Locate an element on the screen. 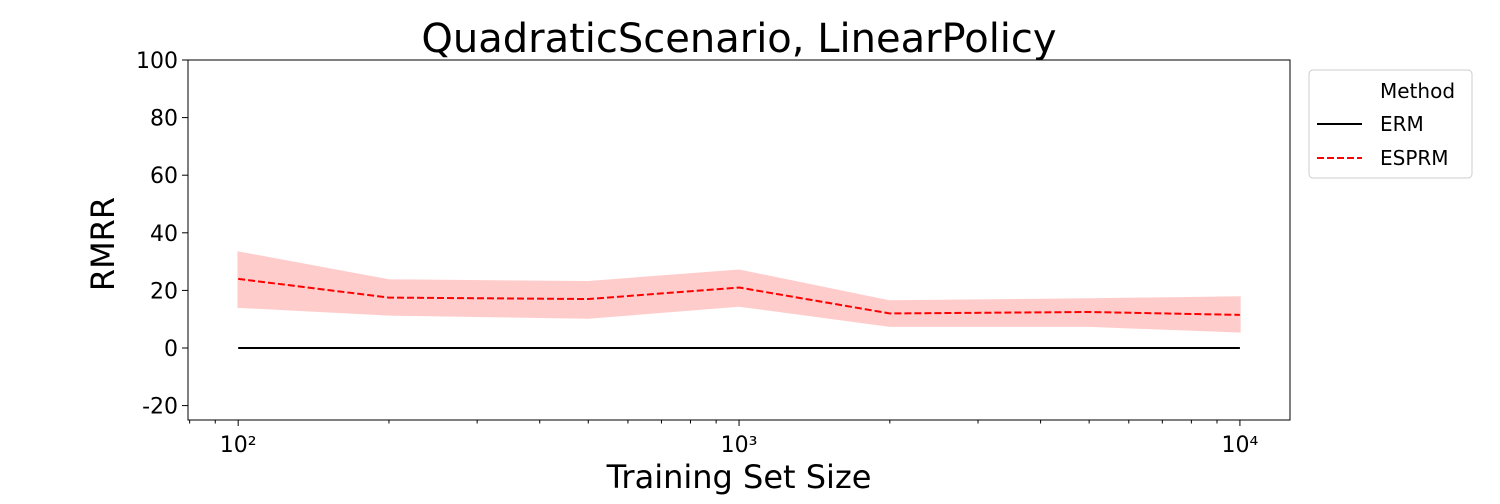  y-tick-label: 60 is located at coordinates (164, 176).